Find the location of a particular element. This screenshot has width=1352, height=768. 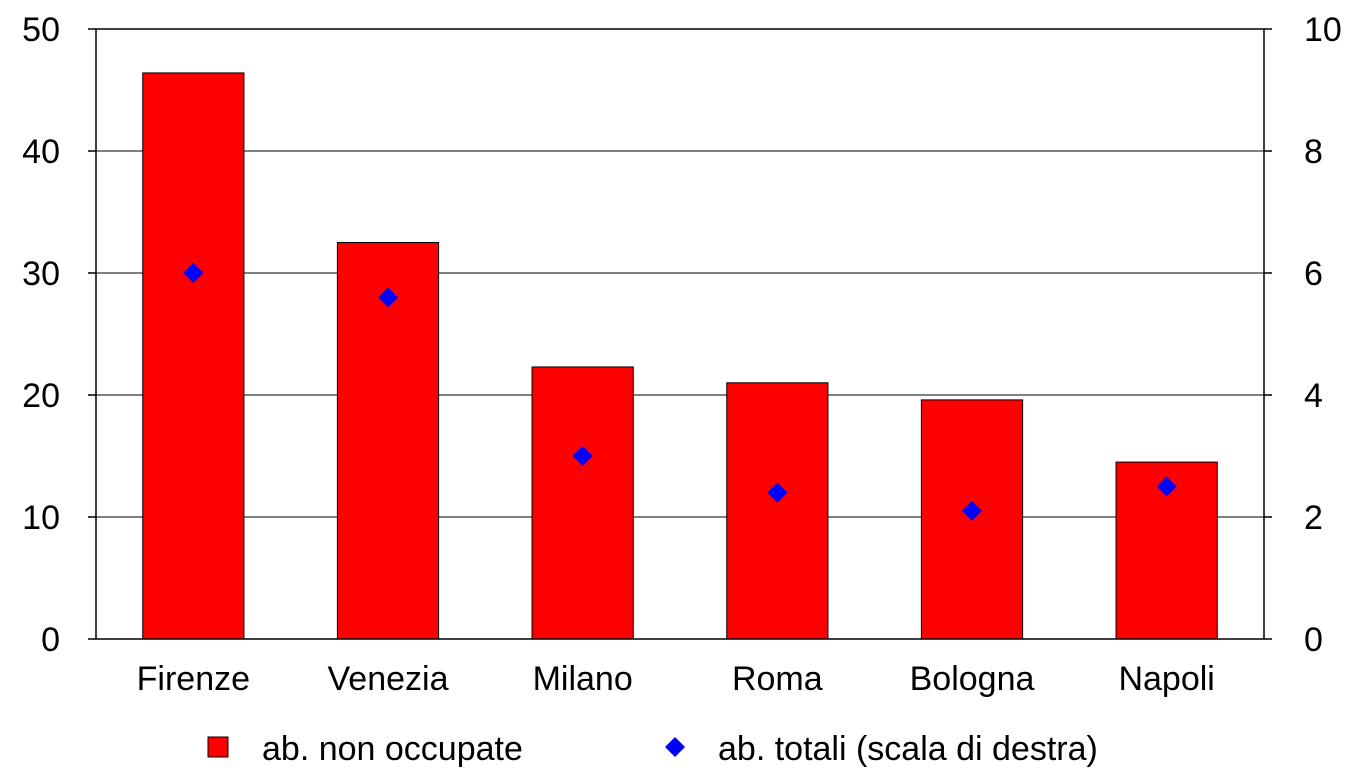

legend-bar-swatch is located at coordinates (218, 747).